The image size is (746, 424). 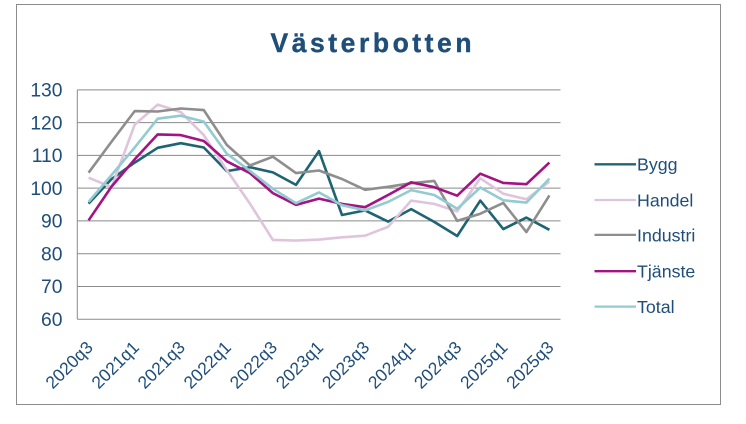 I want to click on svg-text: Industri, so click(x=666, y=235).